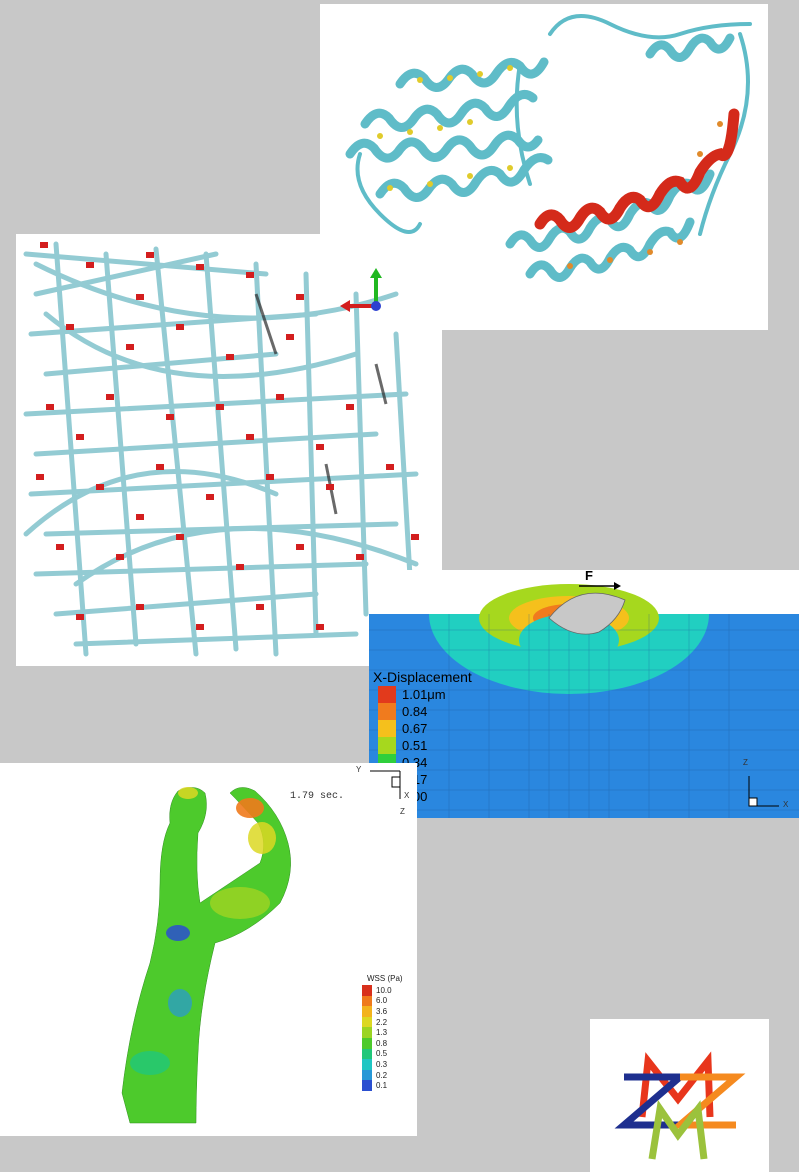 The height and width of the screenshot is (1172, 799). I want to click on helix-b, so click(449, 110).